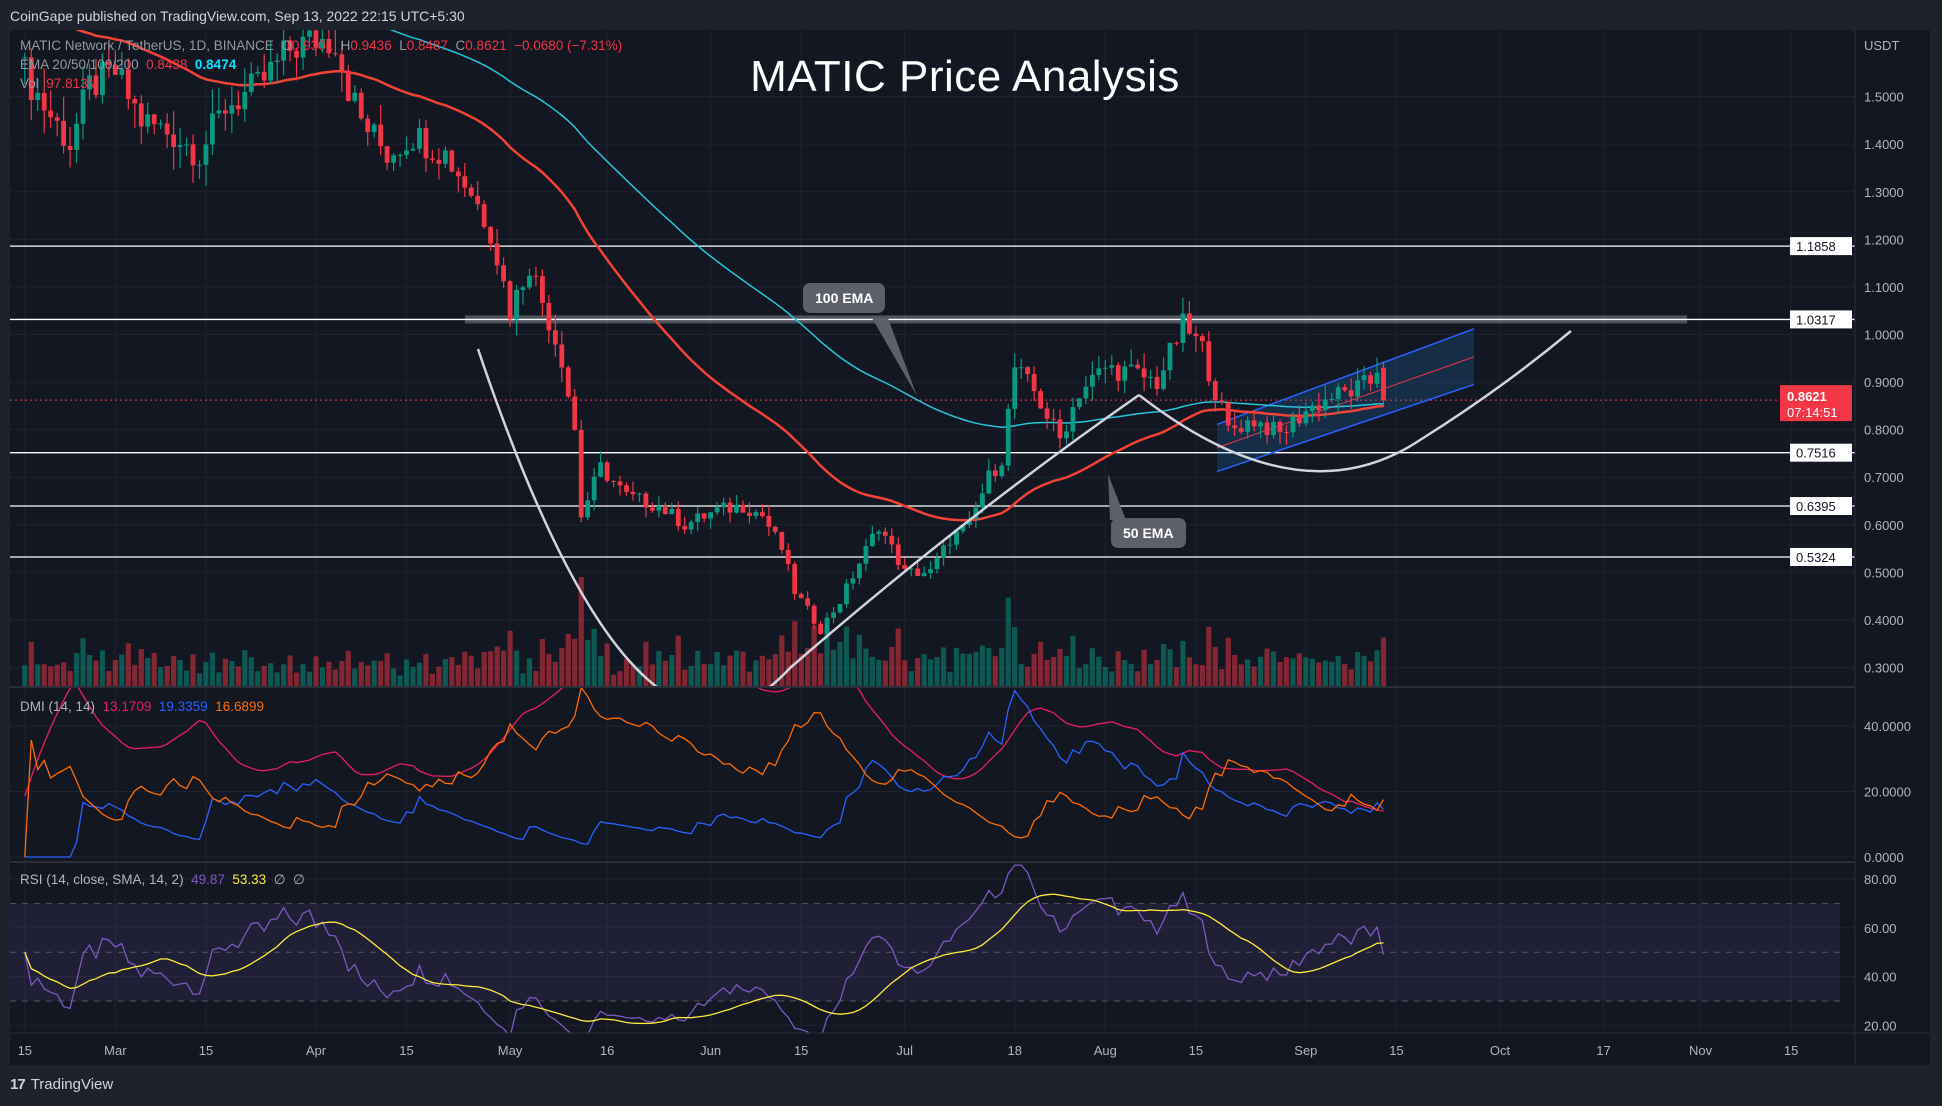 The height and width of the screenshot is (1106, 1942). Describe the element at coordinates (1701, 1050) in the screenshot. I see `time-axis-label: Nov` at that location.